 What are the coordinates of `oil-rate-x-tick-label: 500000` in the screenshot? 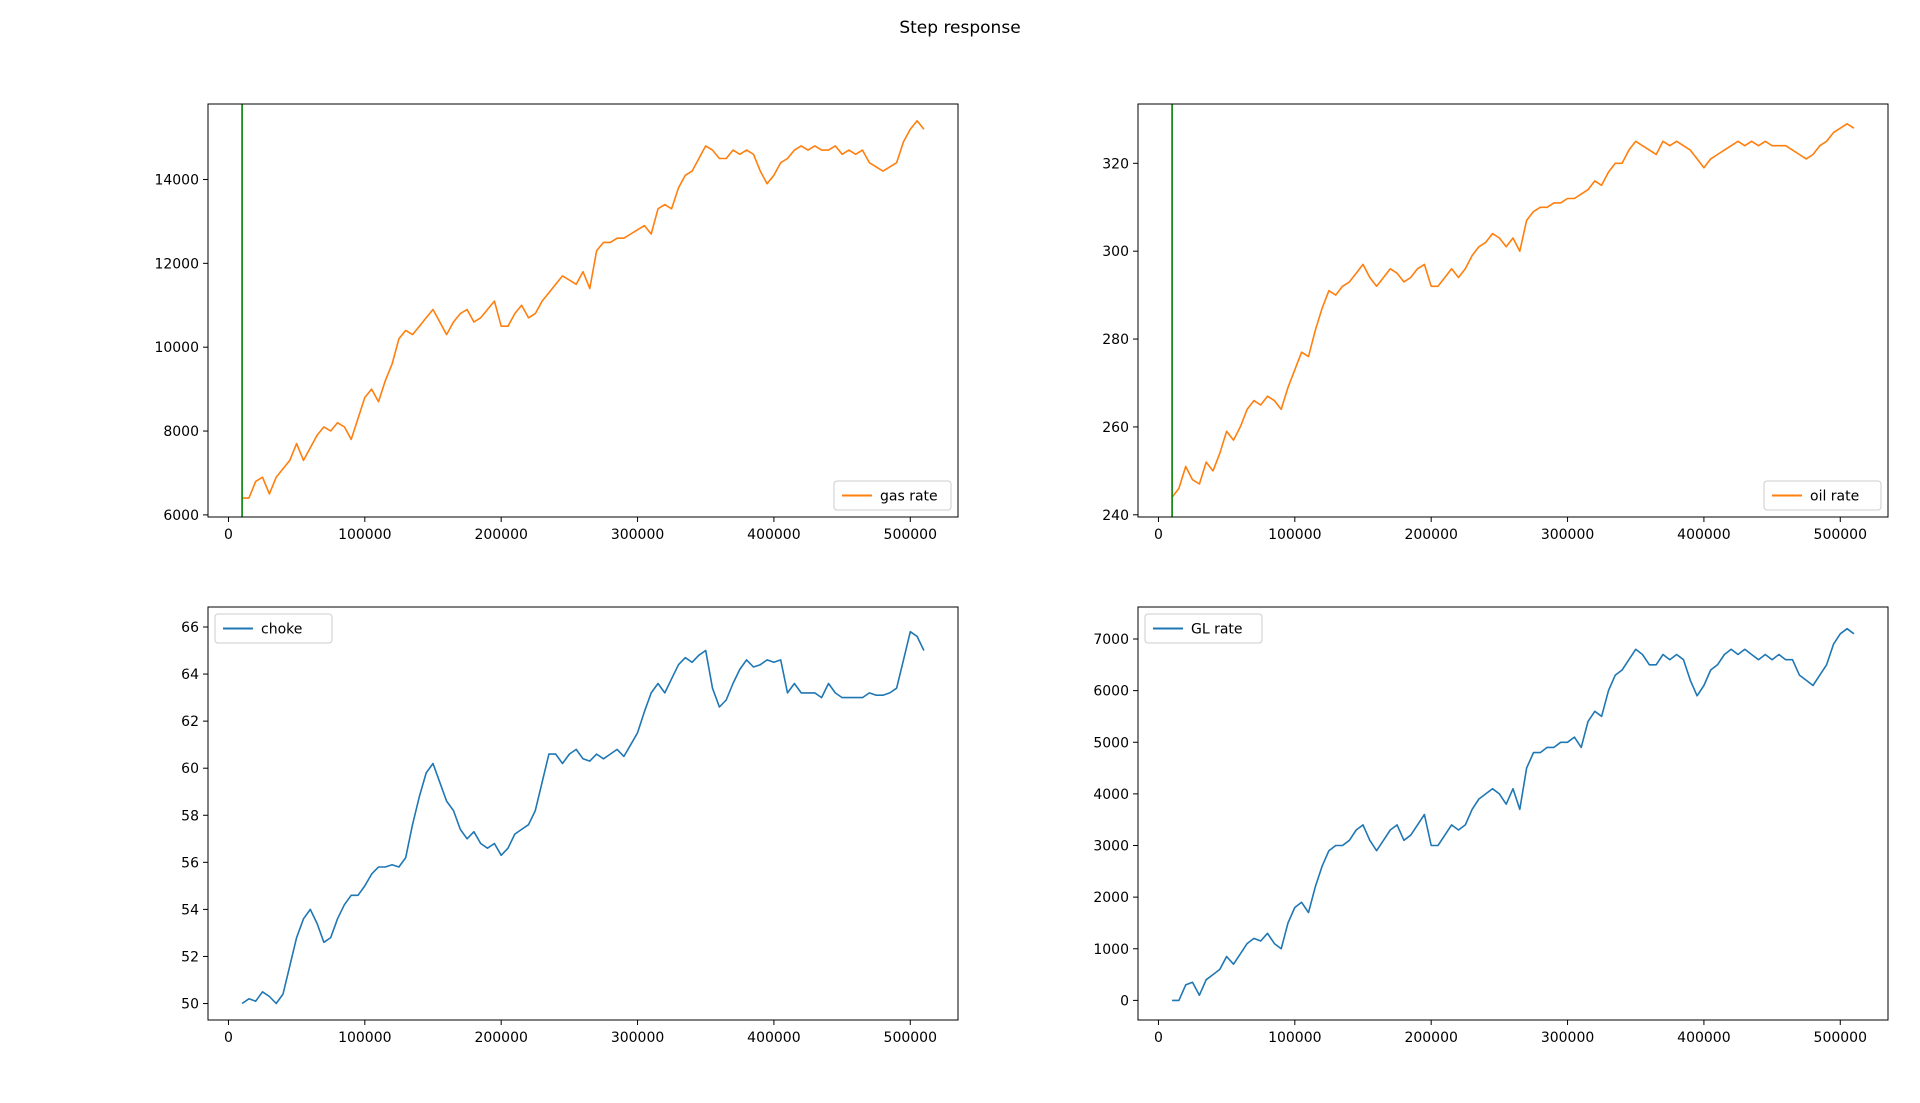 It's located at (1840, 535).